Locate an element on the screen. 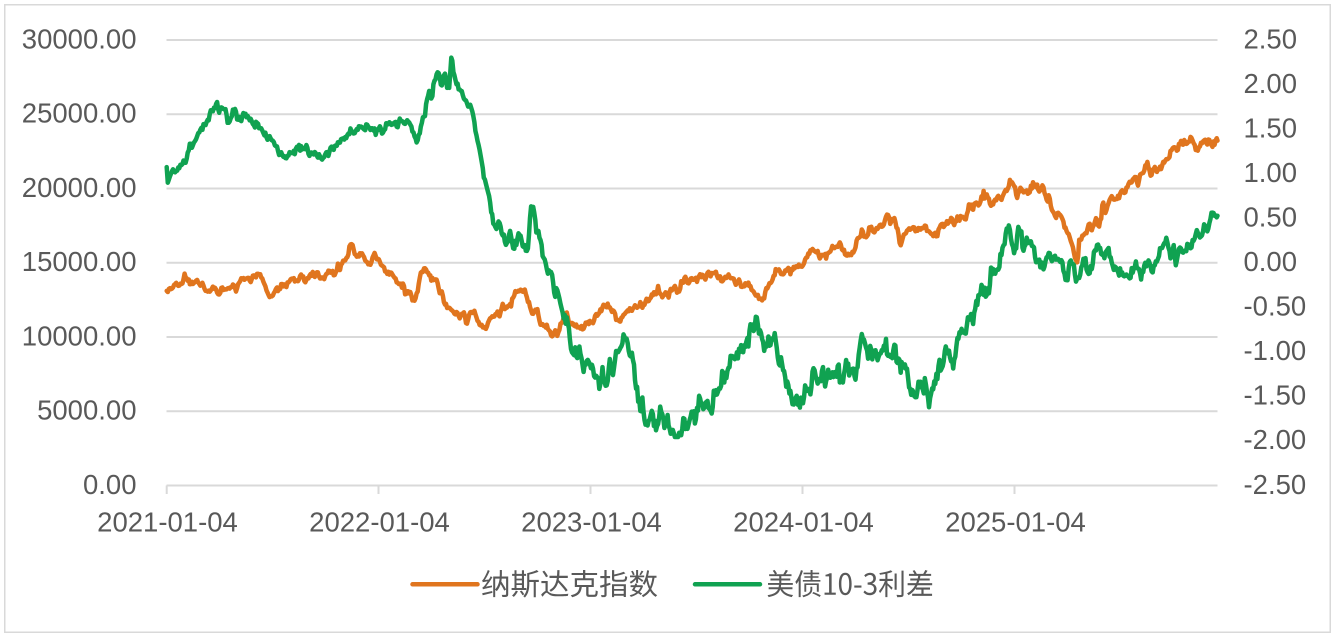 The height and width of the screenshot is (638, 1336). svg-text: -1.50 is located at coordinates (1275, 395).